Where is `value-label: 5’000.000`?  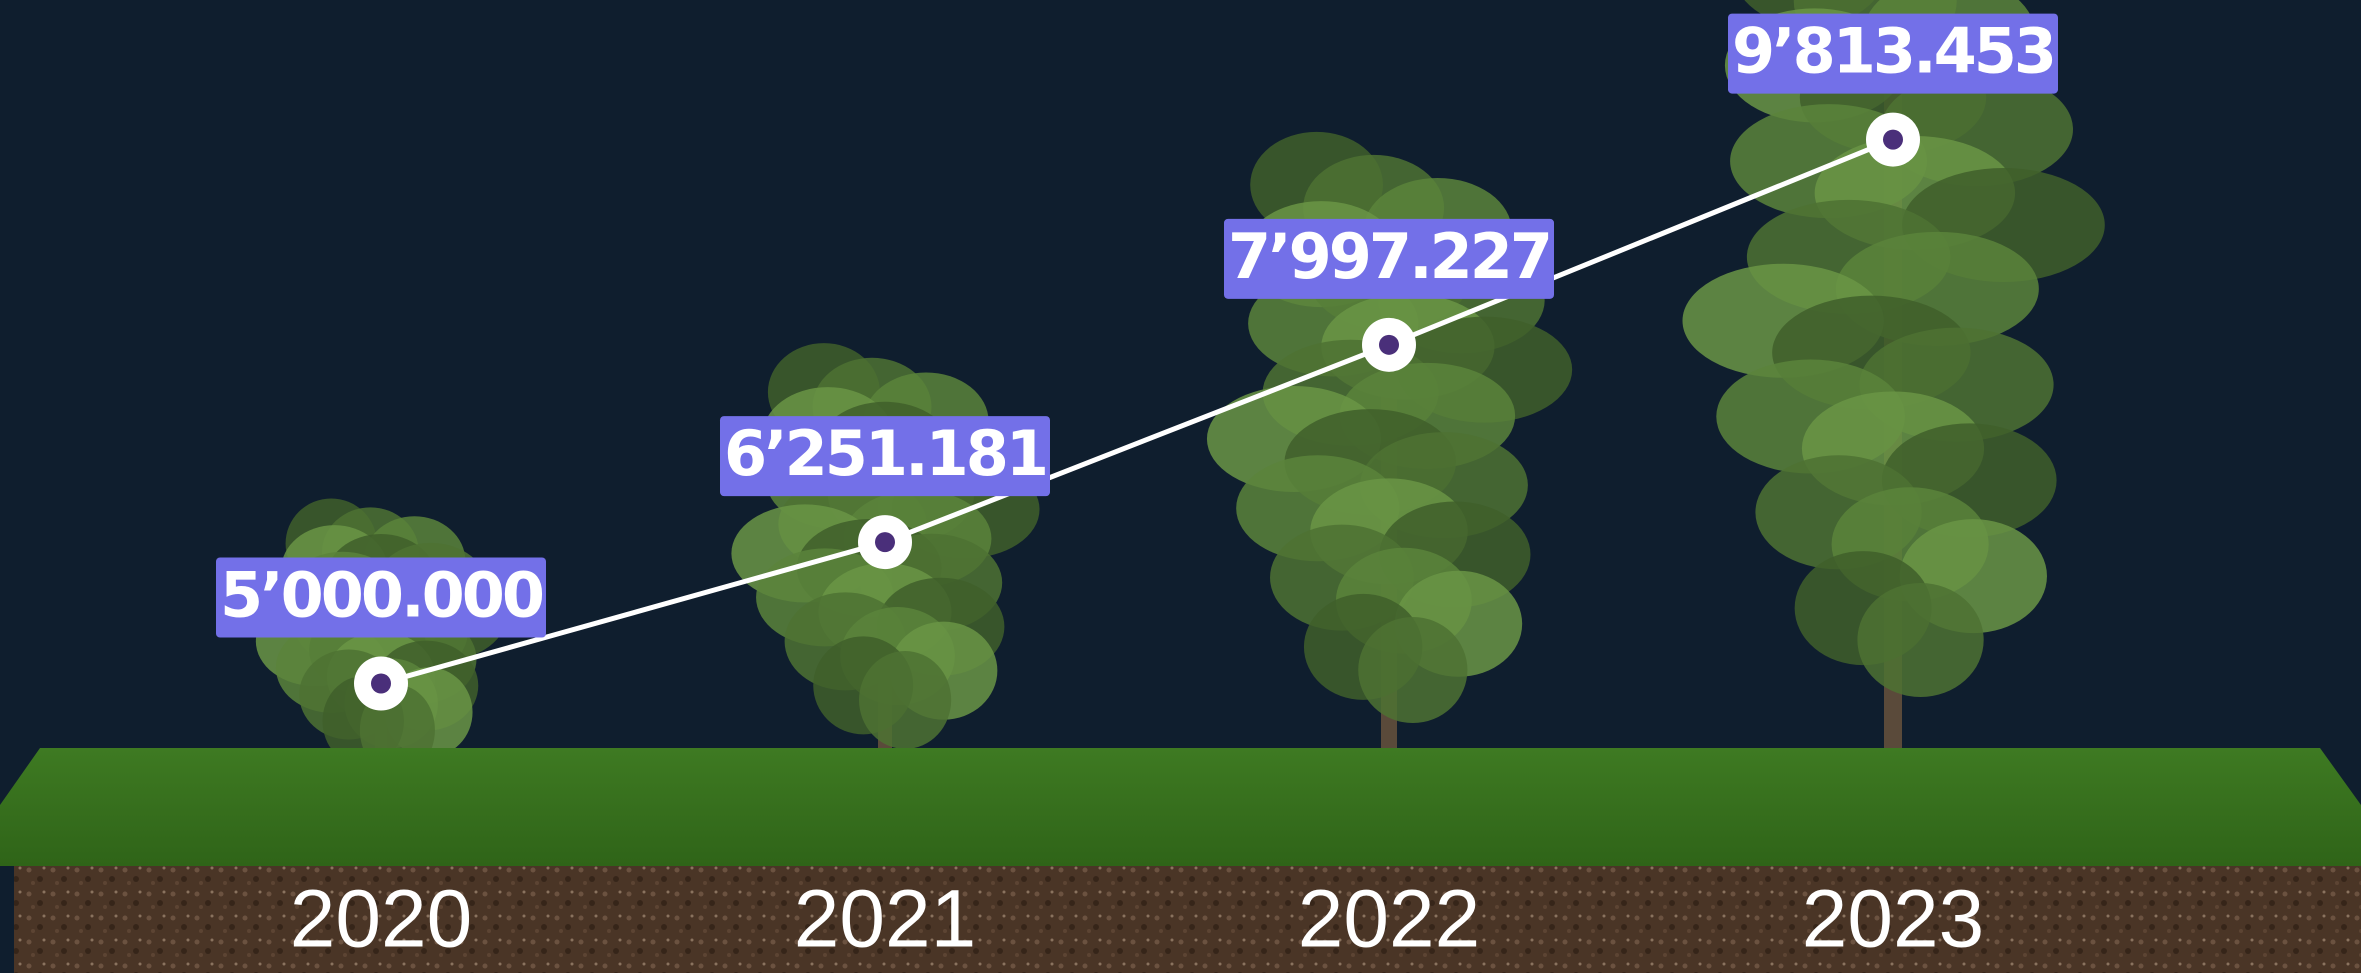
value-label: 5’000.000 is located at coordinates (381, 595).